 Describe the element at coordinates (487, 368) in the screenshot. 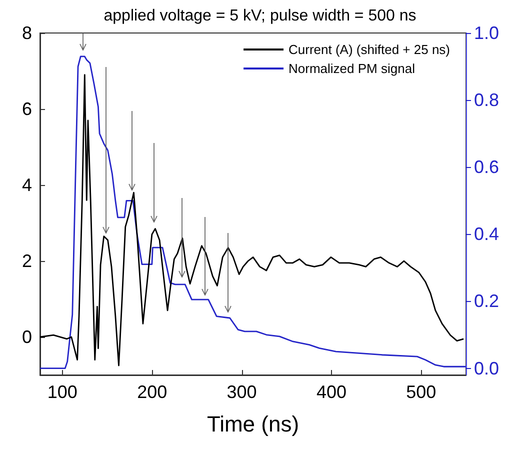

I see `y2-tick-label: 0.0` at that location.